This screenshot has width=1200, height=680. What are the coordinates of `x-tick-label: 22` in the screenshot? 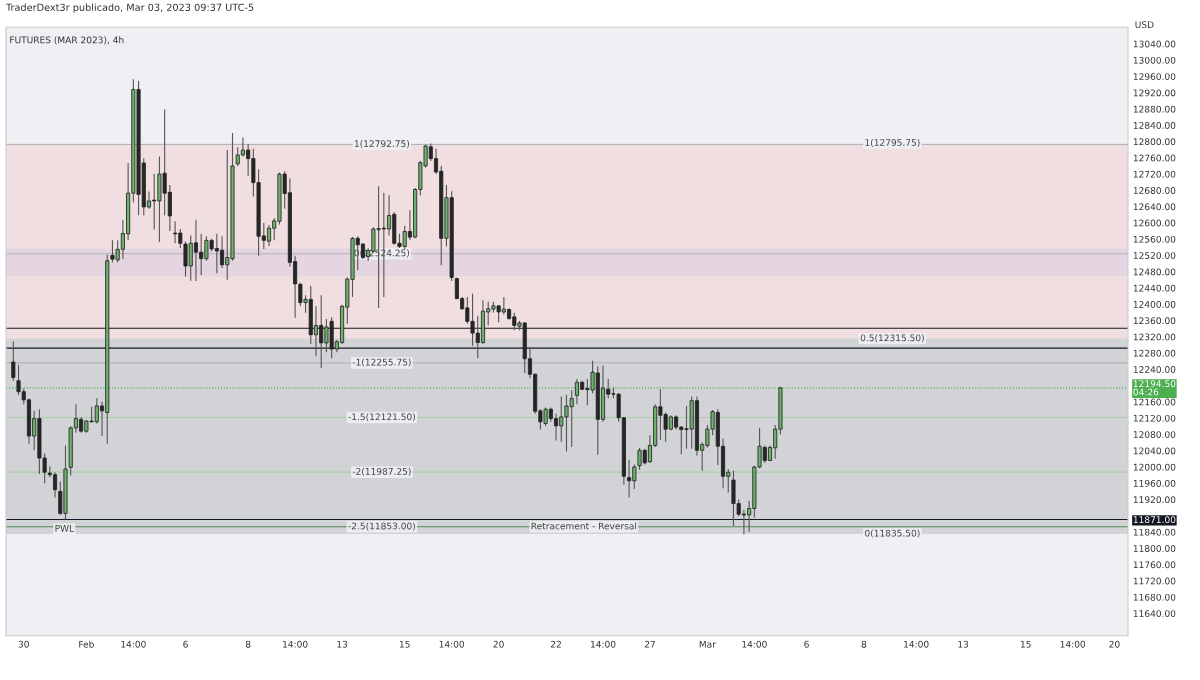 It's located at (555, 644).